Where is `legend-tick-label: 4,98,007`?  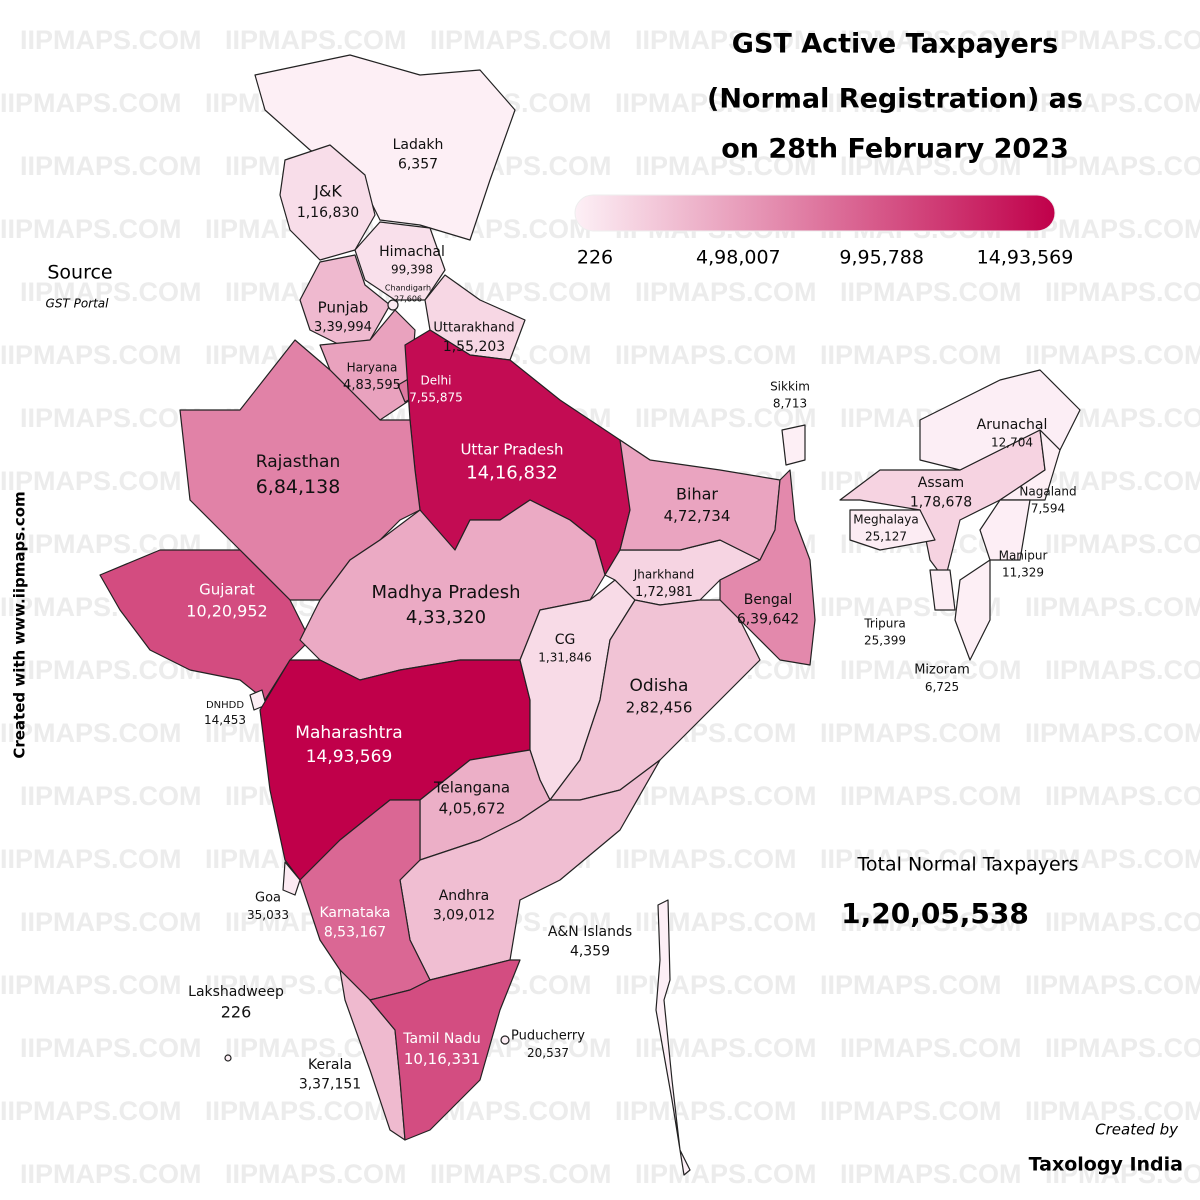
legend-tick-label: 4,98,007 is located at coordinates (738, 258).